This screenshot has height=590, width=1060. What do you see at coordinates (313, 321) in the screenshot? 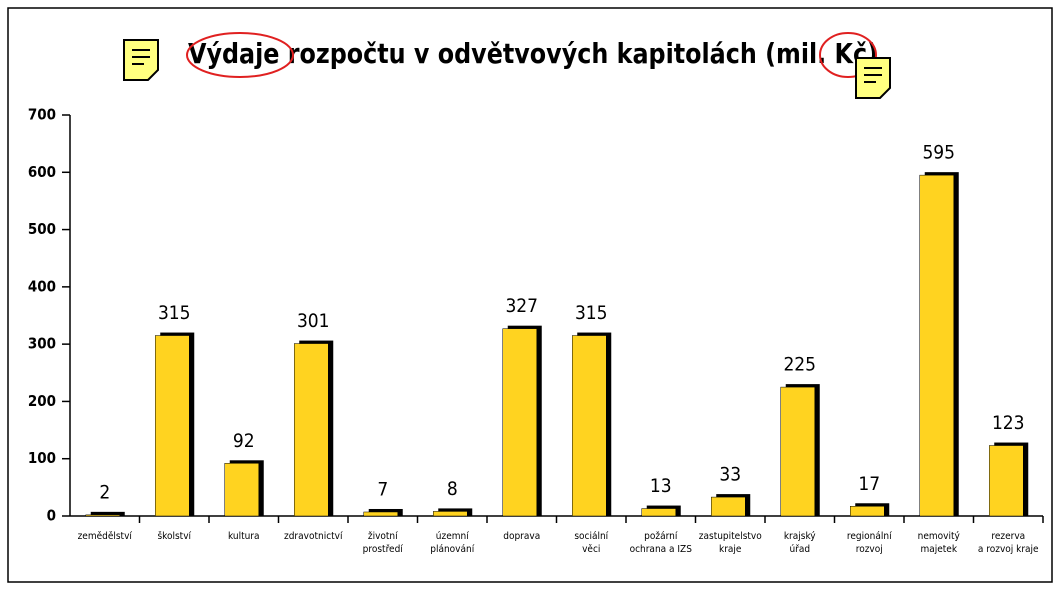
I see `value-label: 301` at bounding box center [313, 321].